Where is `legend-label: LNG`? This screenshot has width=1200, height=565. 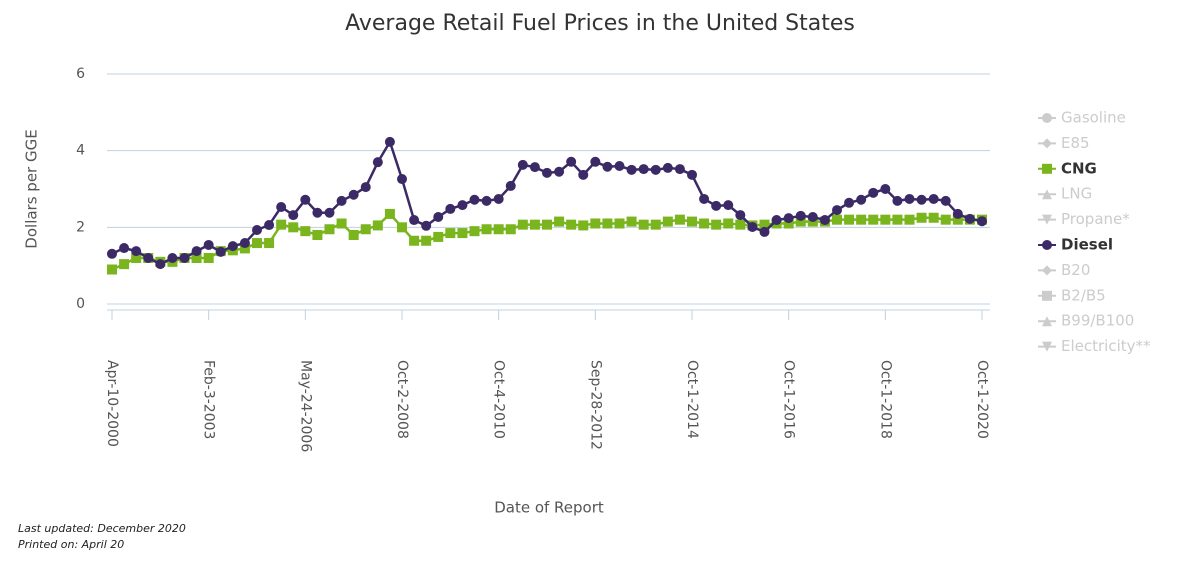 legend-label: LNG is located at coordinates (1076, 194).